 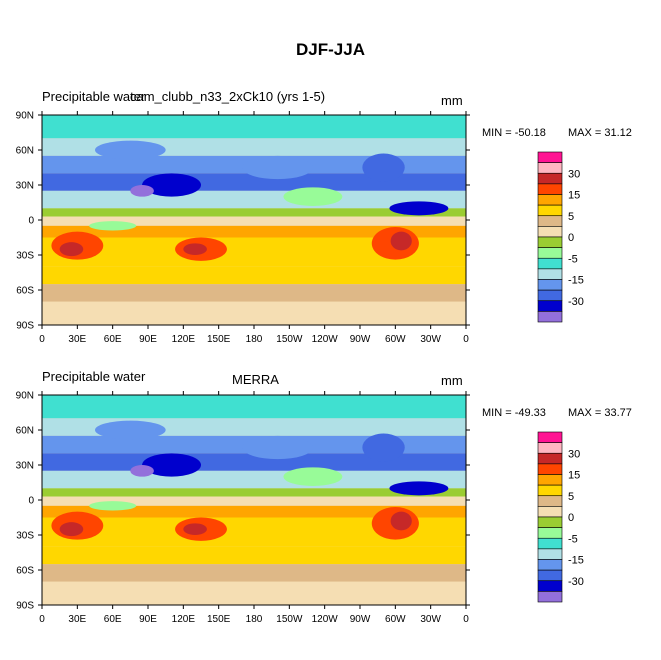 What do you see at coordinates (452, 100) in the screenshot?
I see `panel1-units: mm` at bounding box center [452, 100].